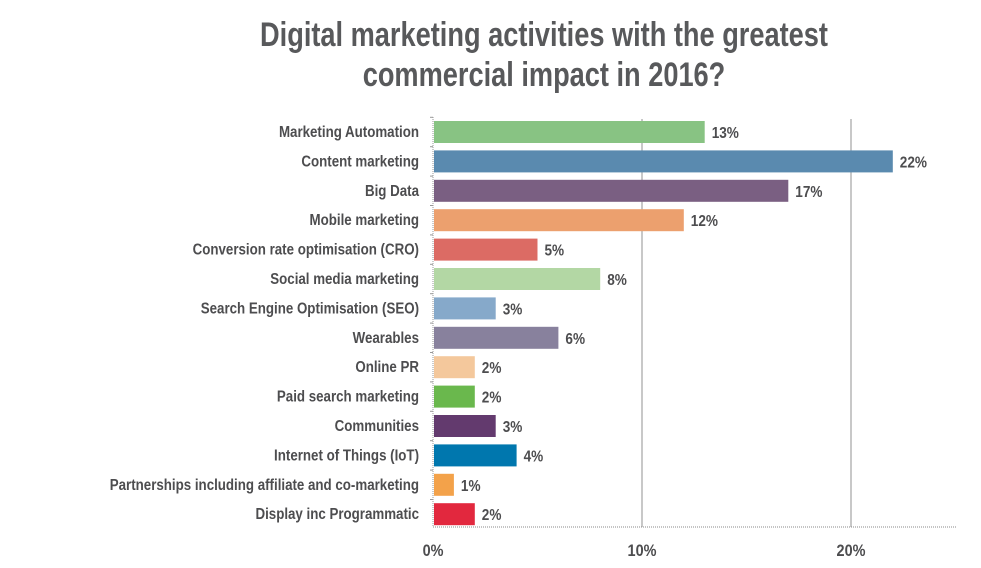  I want to click on category-label: Social media marketing, so click(344, 279).